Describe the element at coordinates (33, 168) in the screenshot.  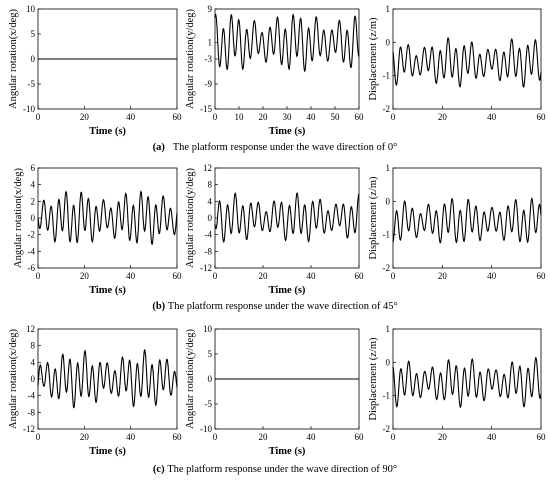
I see `y-tick-label: 6` at that location.